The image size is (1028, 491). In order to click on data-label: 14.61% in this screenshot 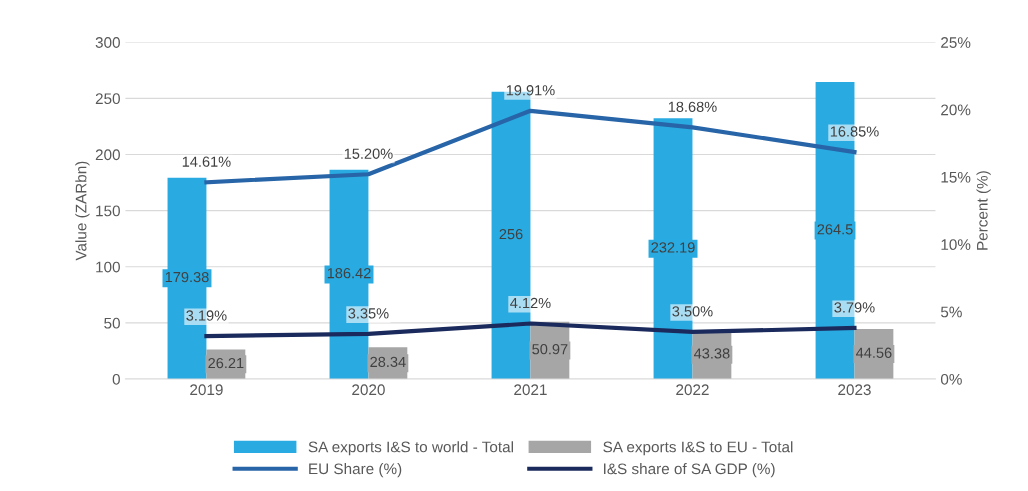, I will do `click(206, 161)`.